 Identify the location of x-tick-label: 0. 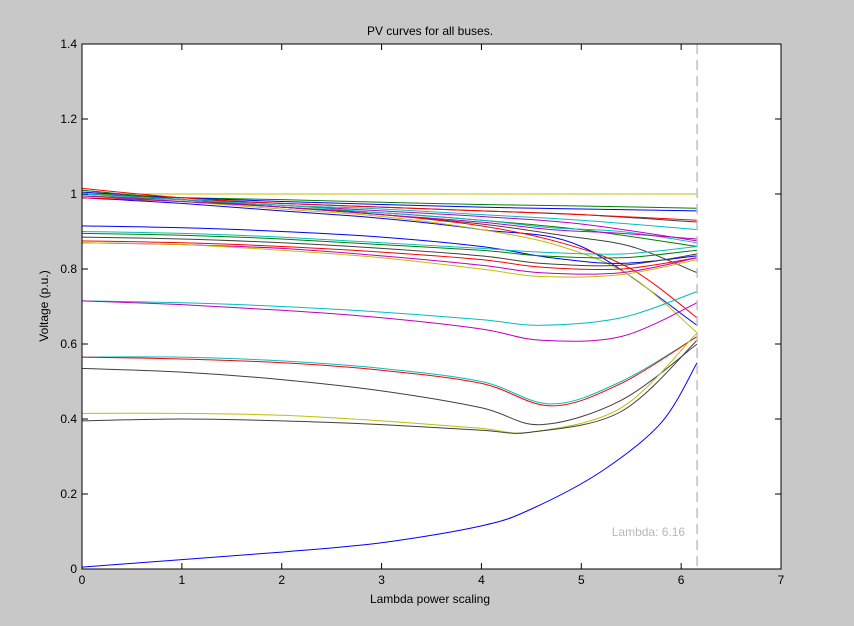
(82, 580).